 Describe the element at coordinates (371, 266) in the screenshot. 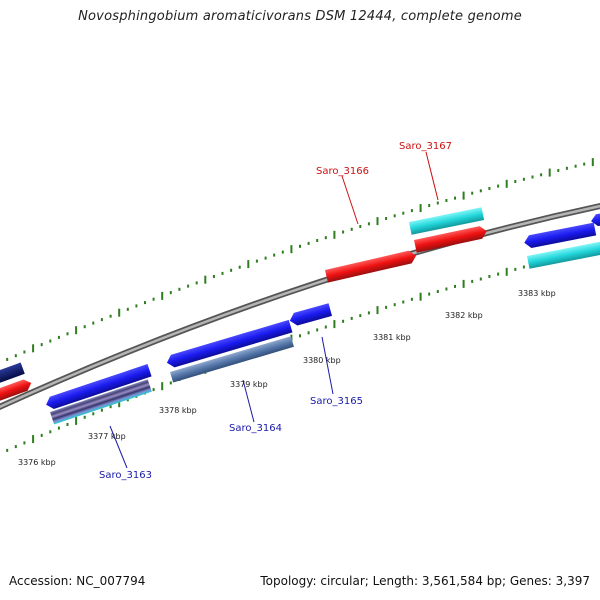

I see `gene-saro-3166-block` at that location.